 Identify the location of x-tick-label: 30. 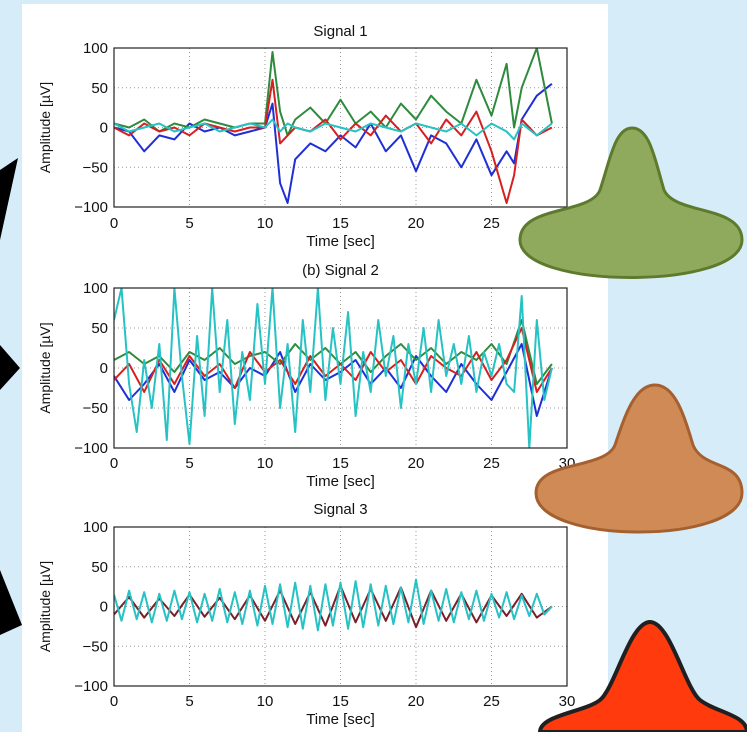
(567, 701).